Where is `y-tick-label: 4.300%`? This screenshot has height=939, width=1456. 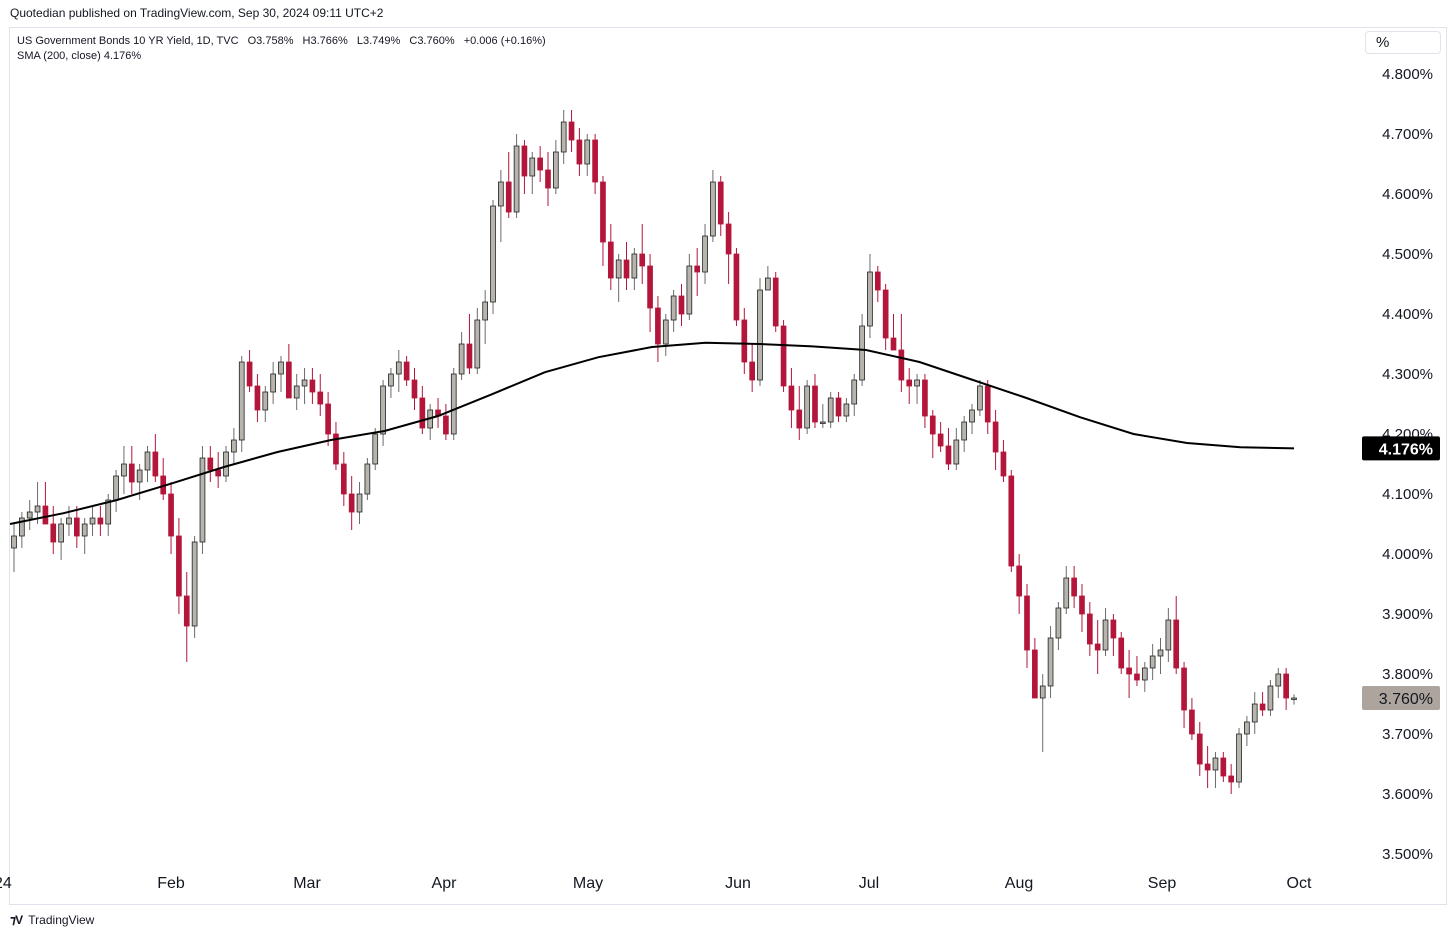 y-tick-label: 4.300% is located at coordinates (1407, 374).